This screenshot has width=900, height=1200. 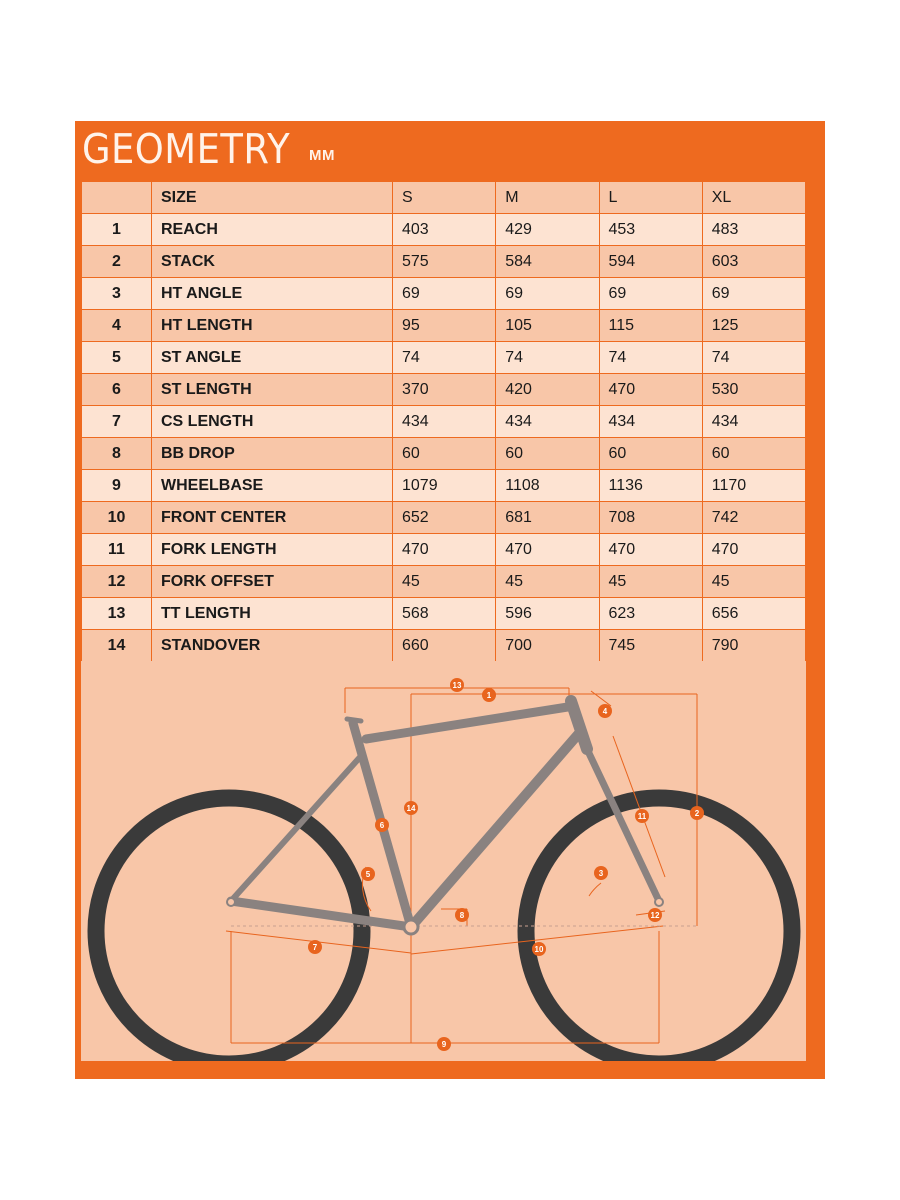 I want to click on row-value-s: 568, so click(x=444, y=613).